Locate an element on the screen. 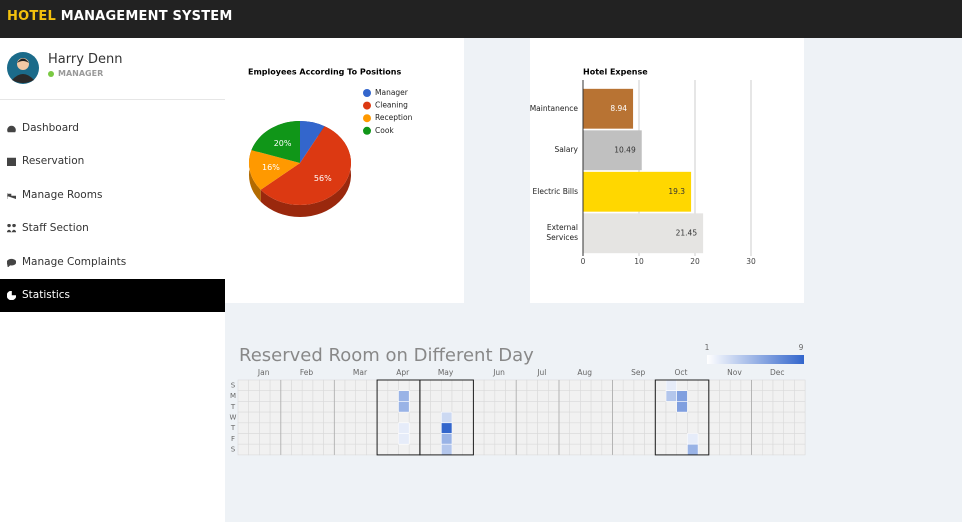 This screenshot has height=522, width=962. day-label: W is located at coordinates (233, 417).